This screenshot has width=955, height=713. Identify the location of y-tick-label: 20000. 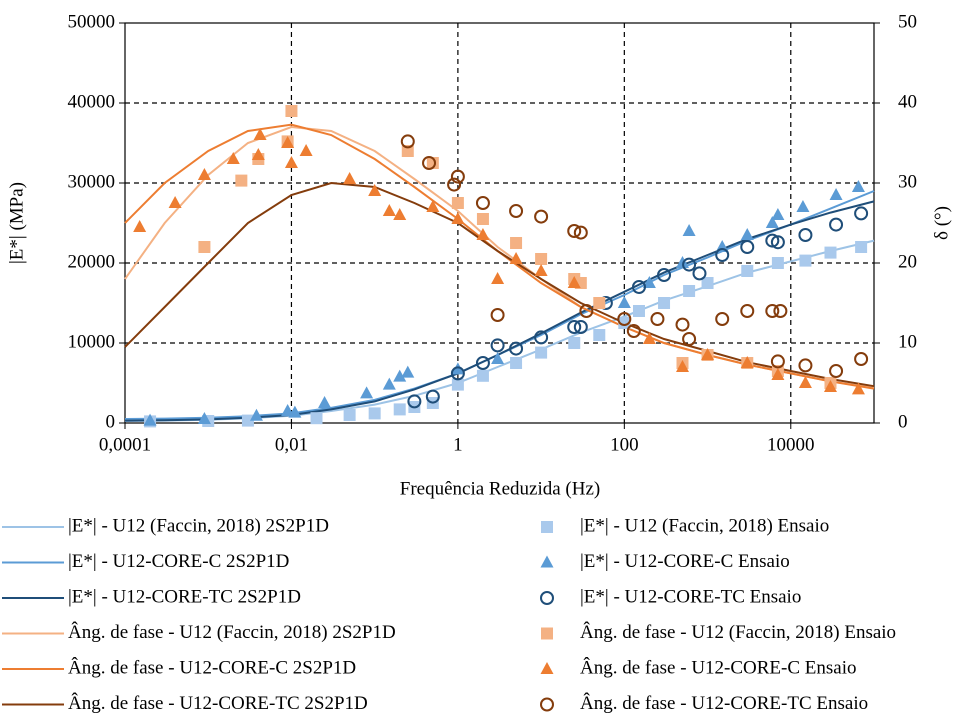
(92, 261).